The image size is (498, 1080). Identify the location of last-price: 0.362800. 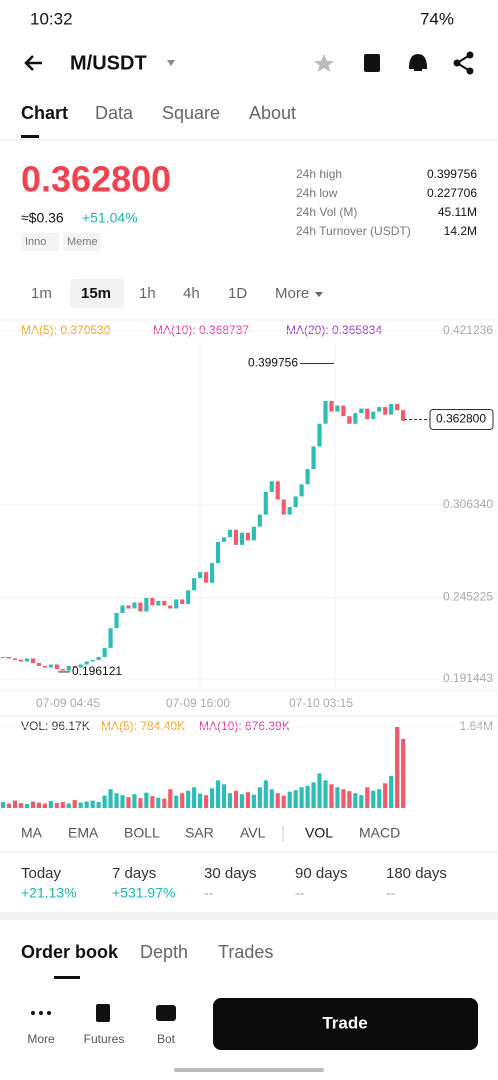
(96, 179).